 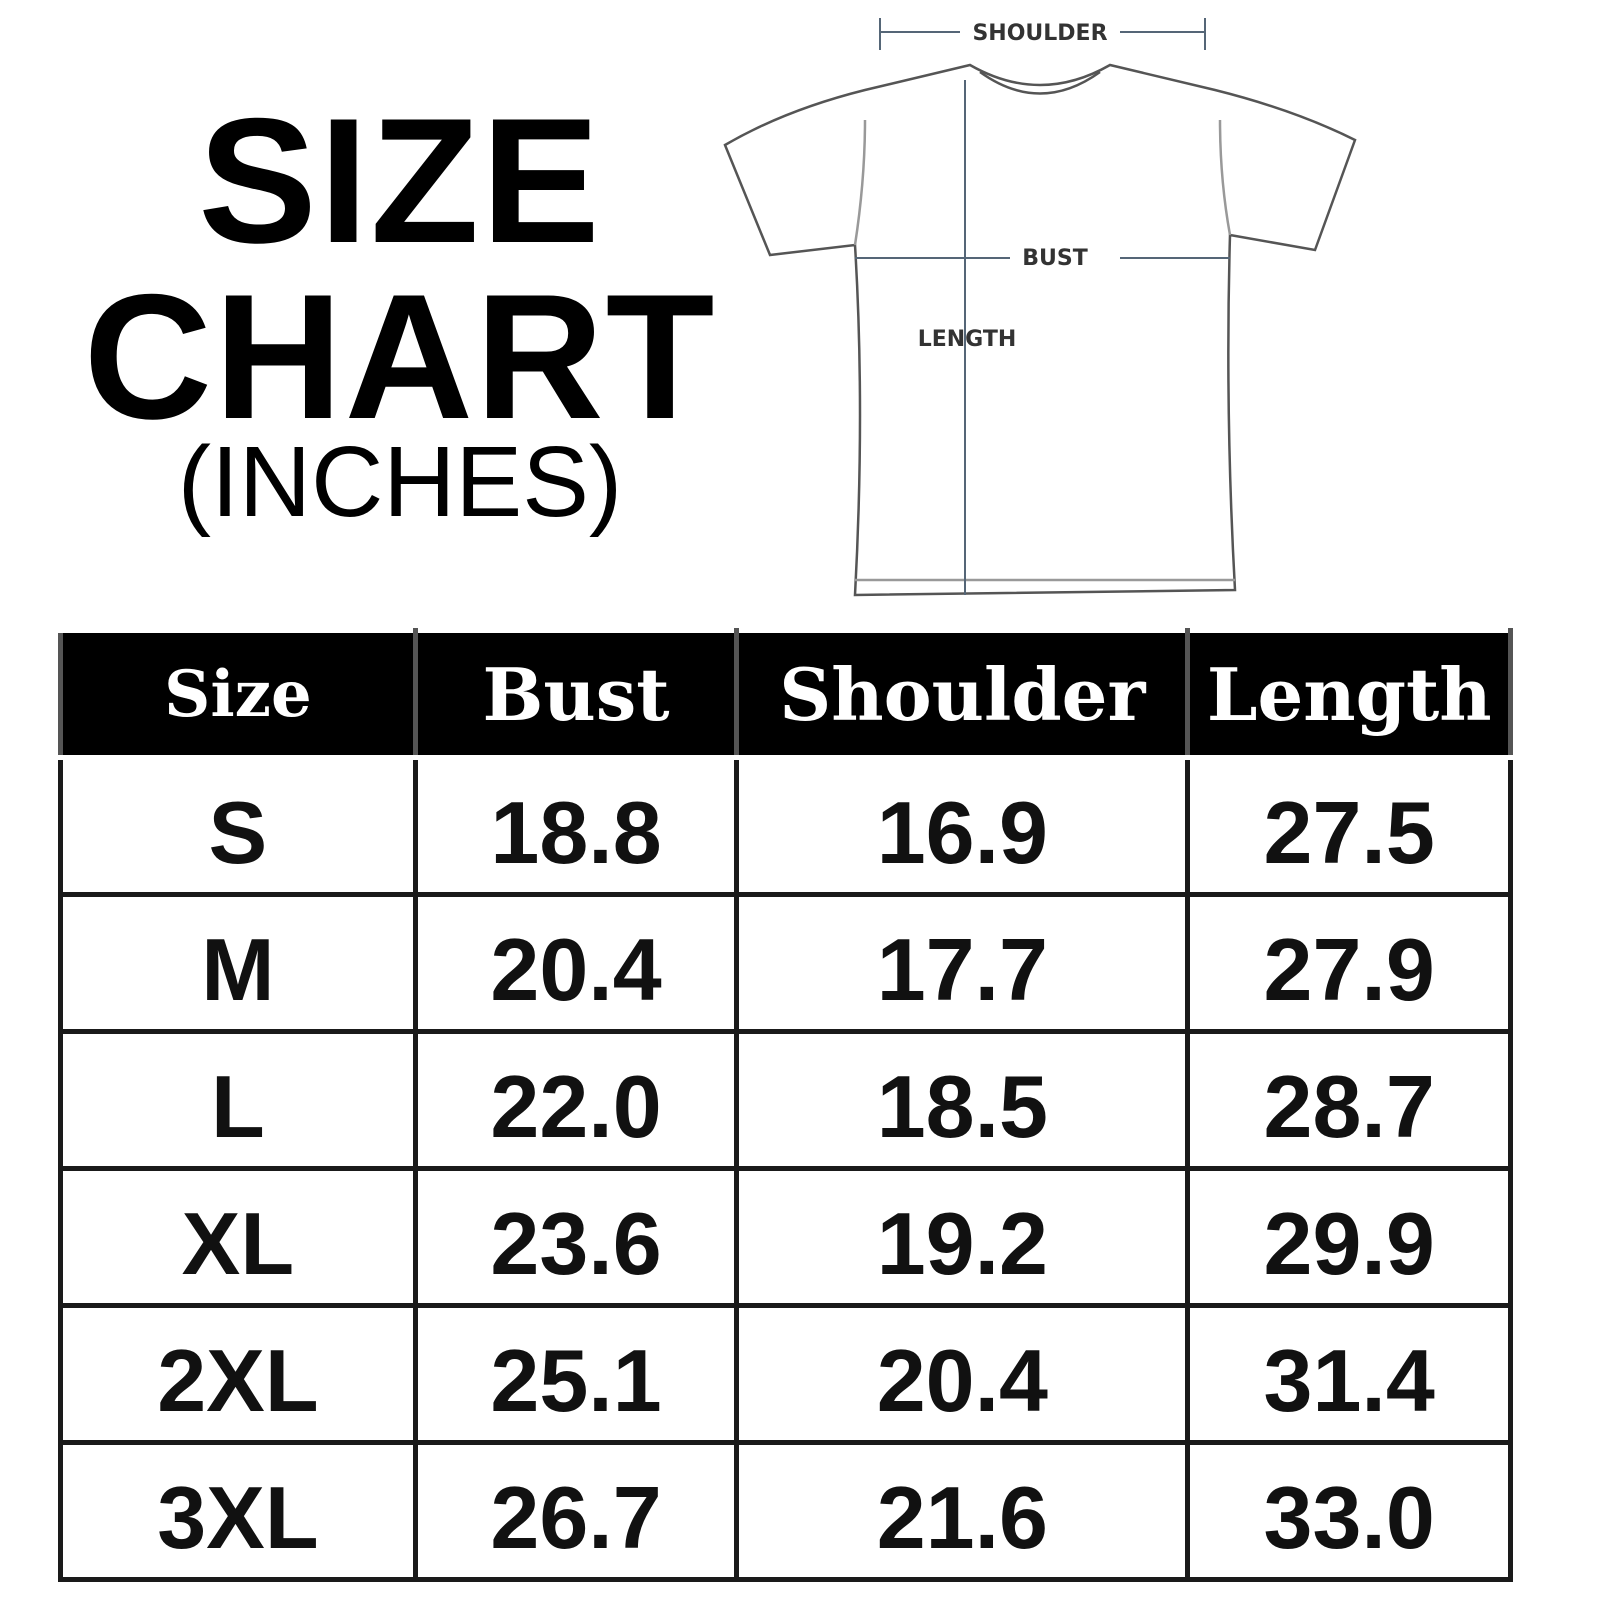 What do you see at coordinates (962, 826) in the screenshot?
I see `cell-shoulder: 16.9` at bounding box center [962, 826].